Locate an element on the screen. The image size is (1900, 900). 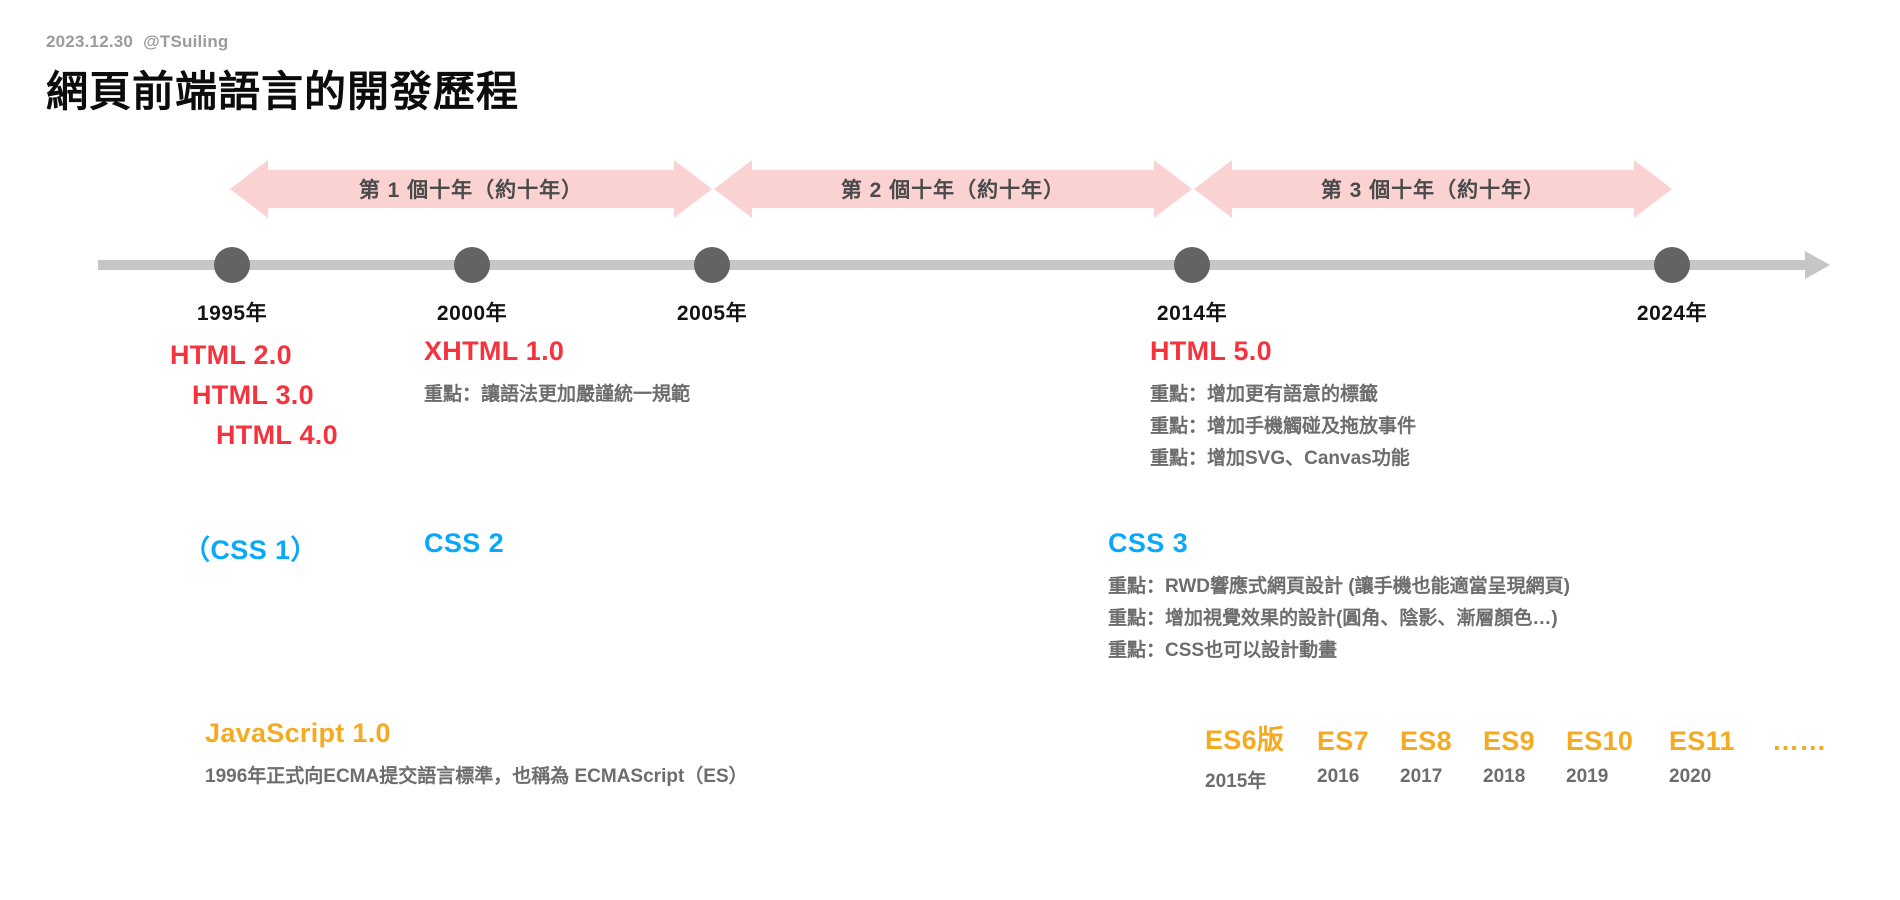
ecmascript-year-label: 2016 is located at coordinates (1338, 776).